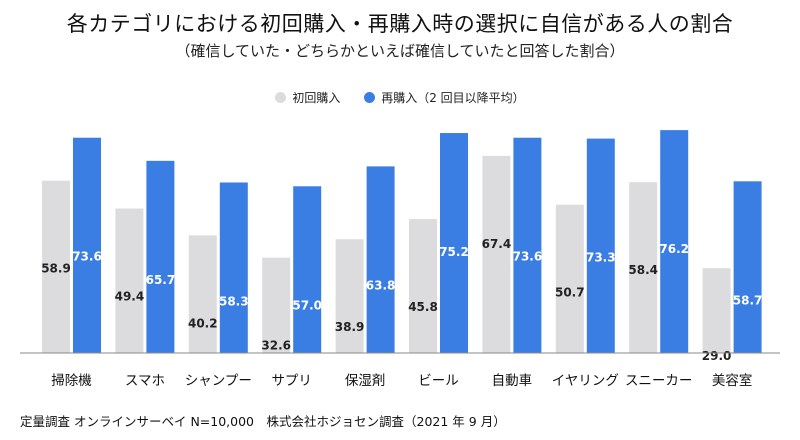 The width and height of the screenshot is (800, 440). What do you see at coordinates (307, 305) in the screenshot?
I see `data-label-repurchase: 57.0` at bounding box center [307, 305].